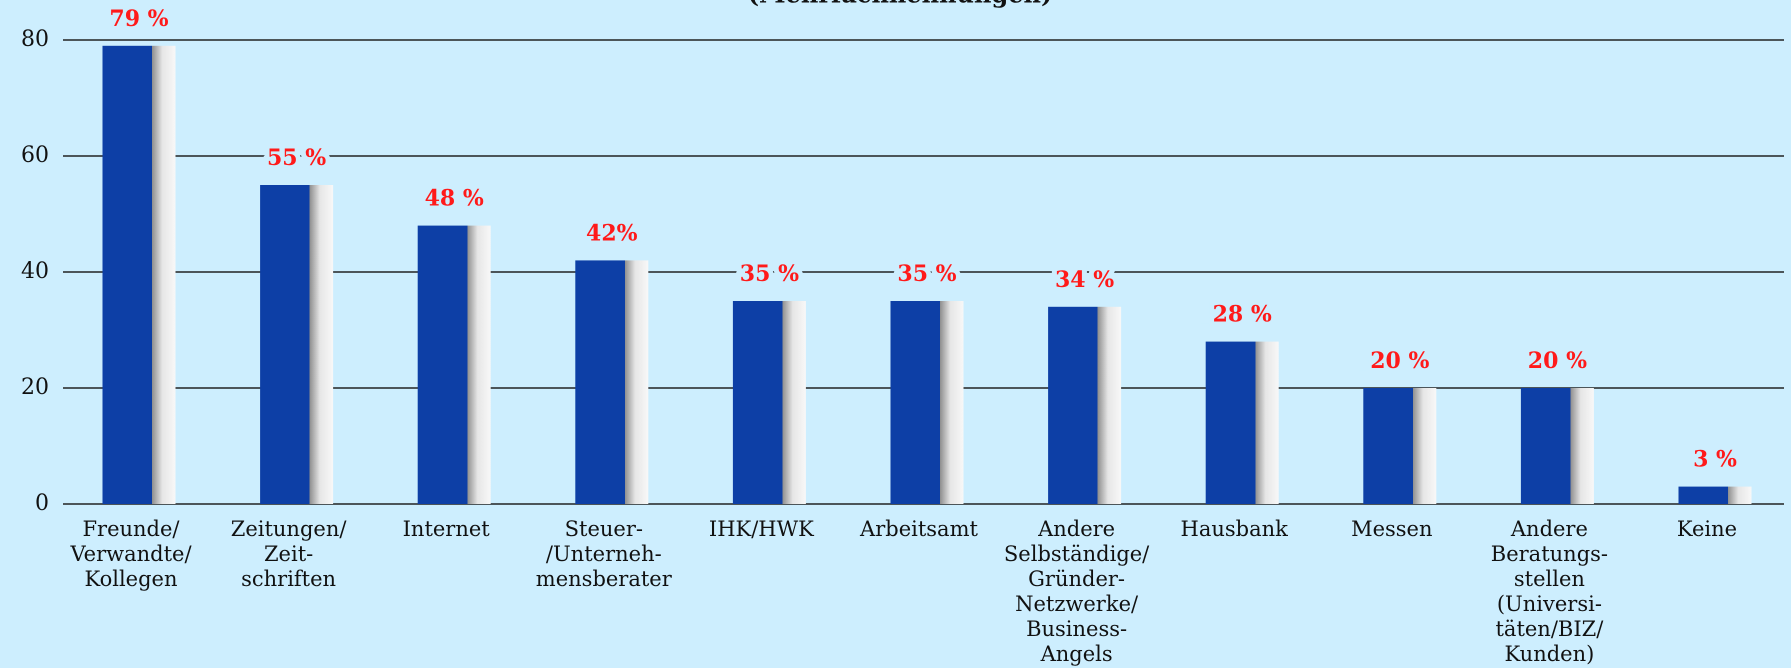 The width and height of the screenshot is (1791, 668). Describe the element at coordinates (289, 554) in the screenshot. I see `x-tick-label: Zeitungen/Zeit-schriften` at that location.